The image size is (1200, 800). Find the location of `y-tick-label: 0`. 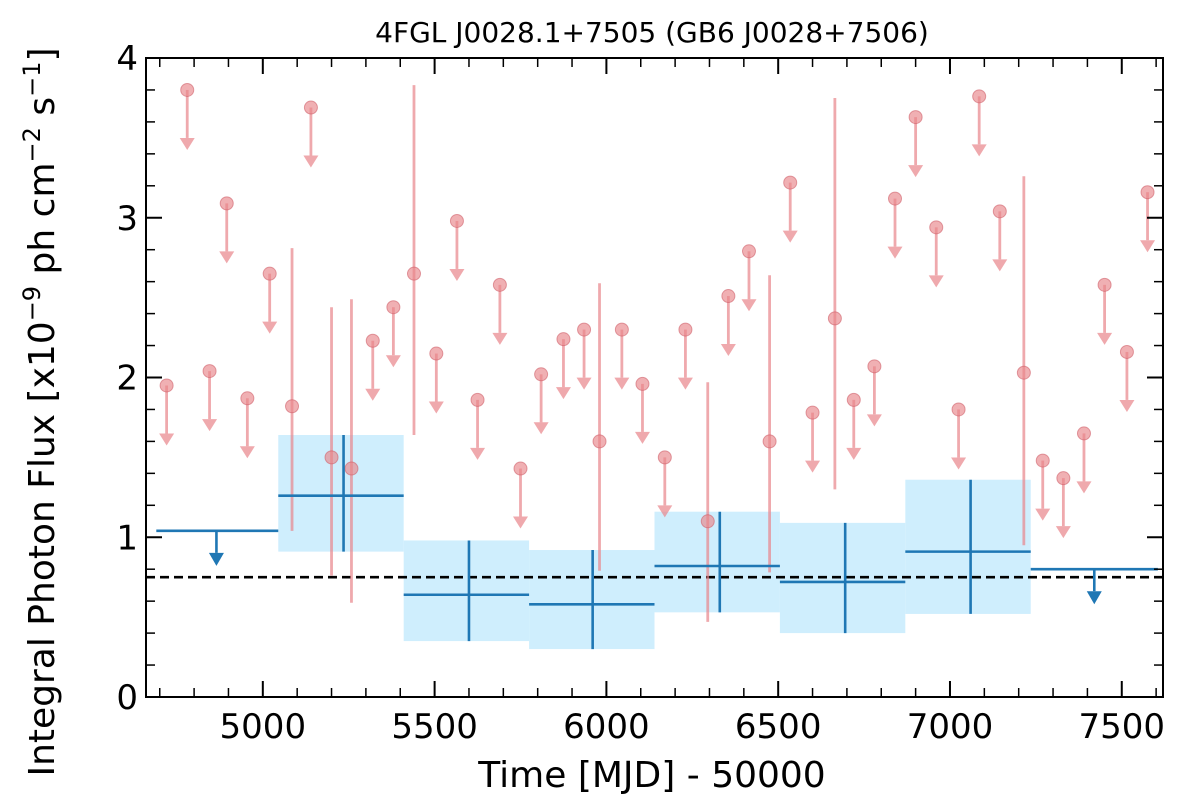

y-tick-label: 0 is located at coordinates (127, 698).